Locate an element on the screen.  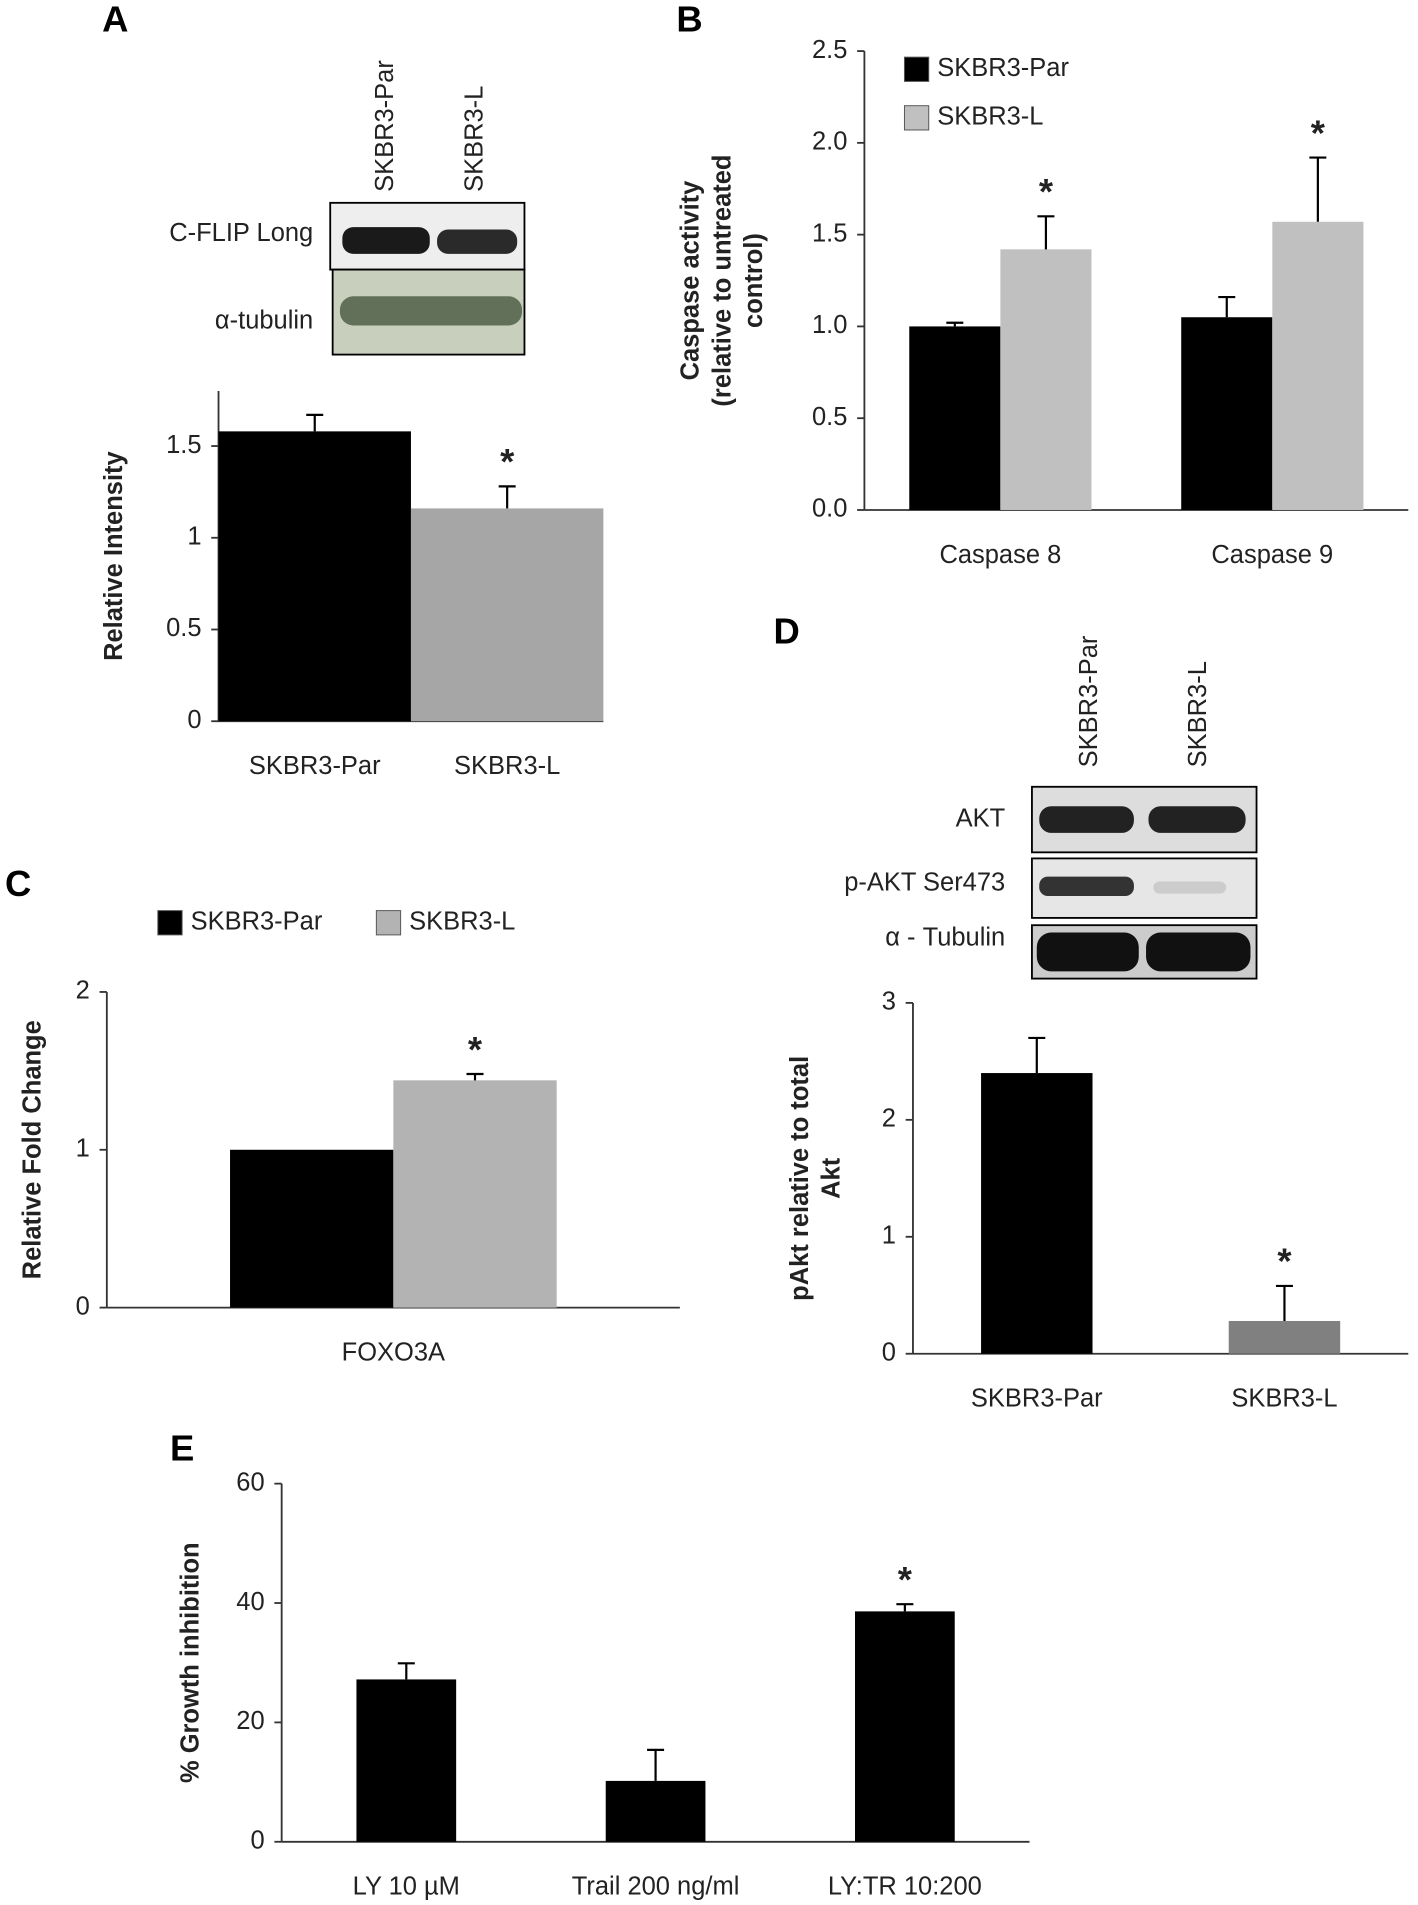
row-label: AKT is located at coordinates (981, 818).